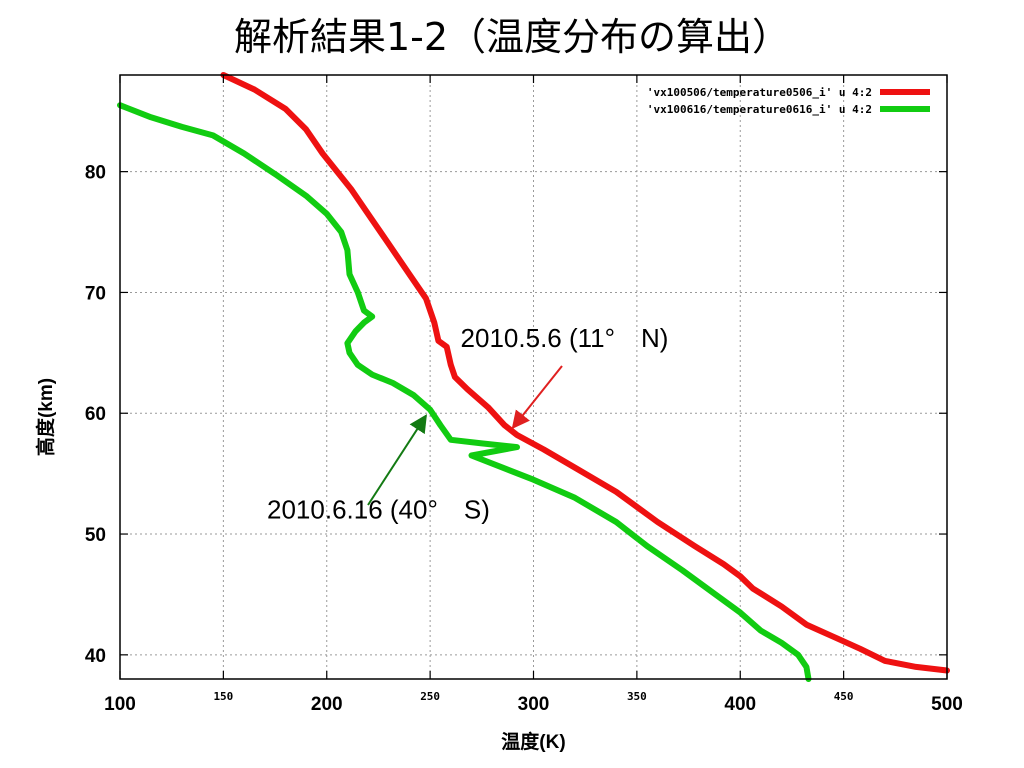 The width and height of the screenshot is (1024, 768). What do you see at coordinates (512, 37) in the screenshot?
I see `slide-title: 解析結果1-2（温度分布の算出）` at bounding box center [512, 37].